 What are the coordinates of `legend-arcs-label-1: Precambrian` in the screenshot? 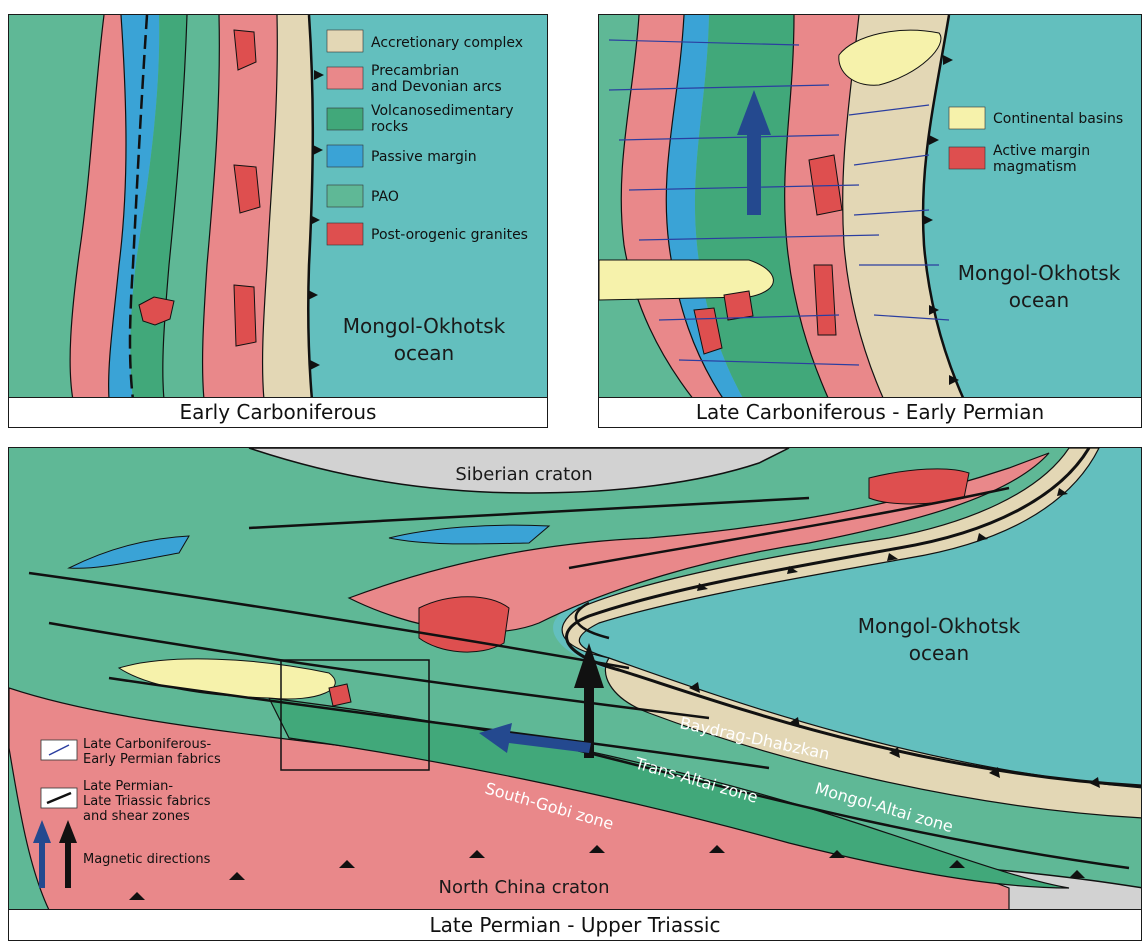 It's located at (415, 71).